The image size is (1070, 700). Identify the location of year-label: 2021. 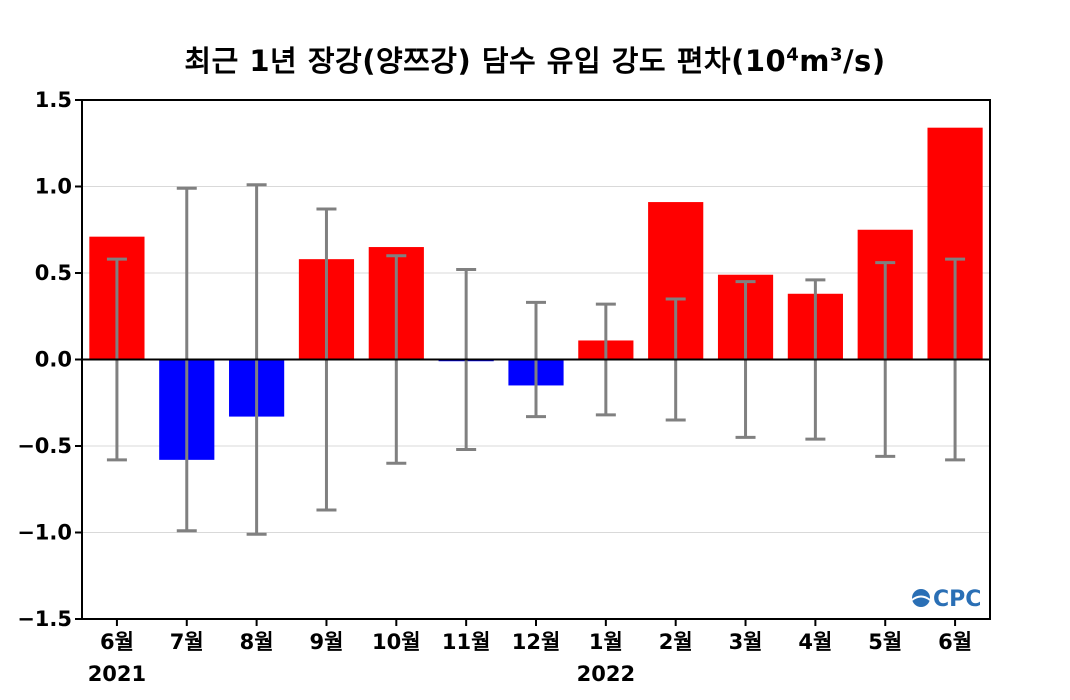
(117, 674).